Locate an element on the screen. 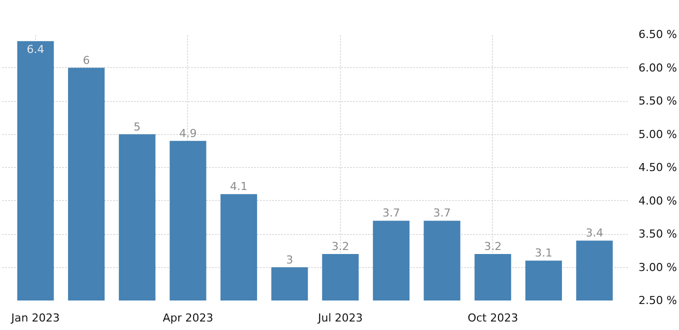 The height and width of the screenshot is (330, 679). y-tick-label: 5.50 % is located at coordinates (657, 101).